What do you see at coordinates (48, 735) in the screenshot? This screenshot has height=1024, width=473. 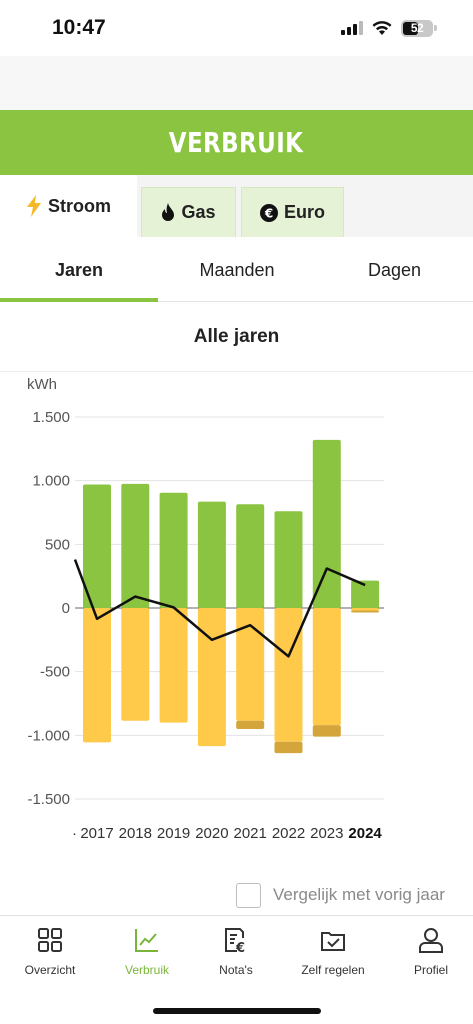 I see `y-tick-label: -1.000` at bounding box center [48, 735].